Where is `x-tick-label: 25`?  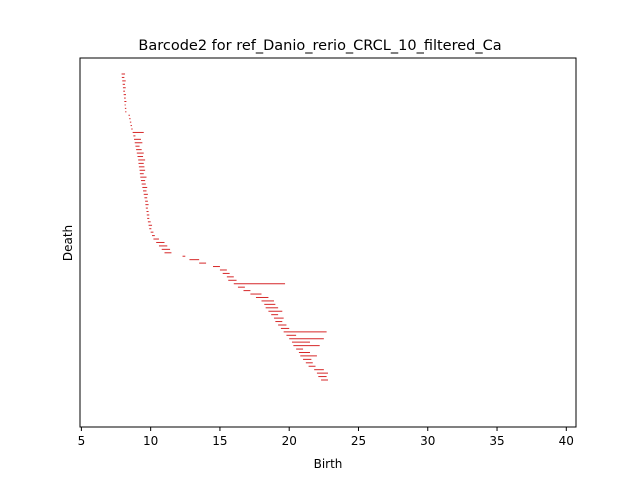 x-tick-label: 25 is located at coordinates (358, 441).